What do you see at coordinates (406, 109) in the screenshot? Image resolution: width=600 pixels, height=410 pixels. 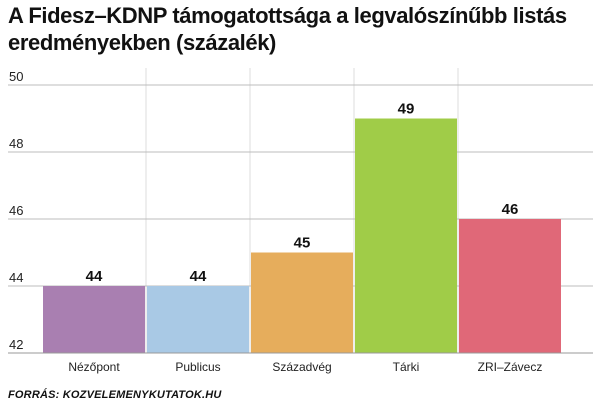 I see `data-label-4: 49` at bounding box center [406, 109].